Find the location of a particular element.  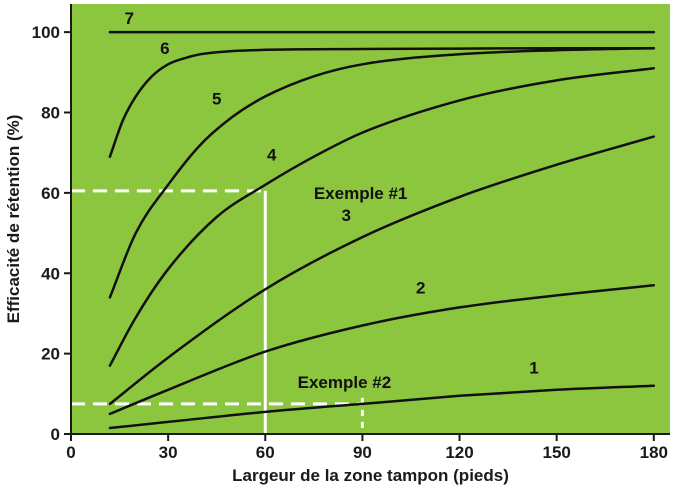

x-tick-label-30: 30 is located at coordinates (168, 452).